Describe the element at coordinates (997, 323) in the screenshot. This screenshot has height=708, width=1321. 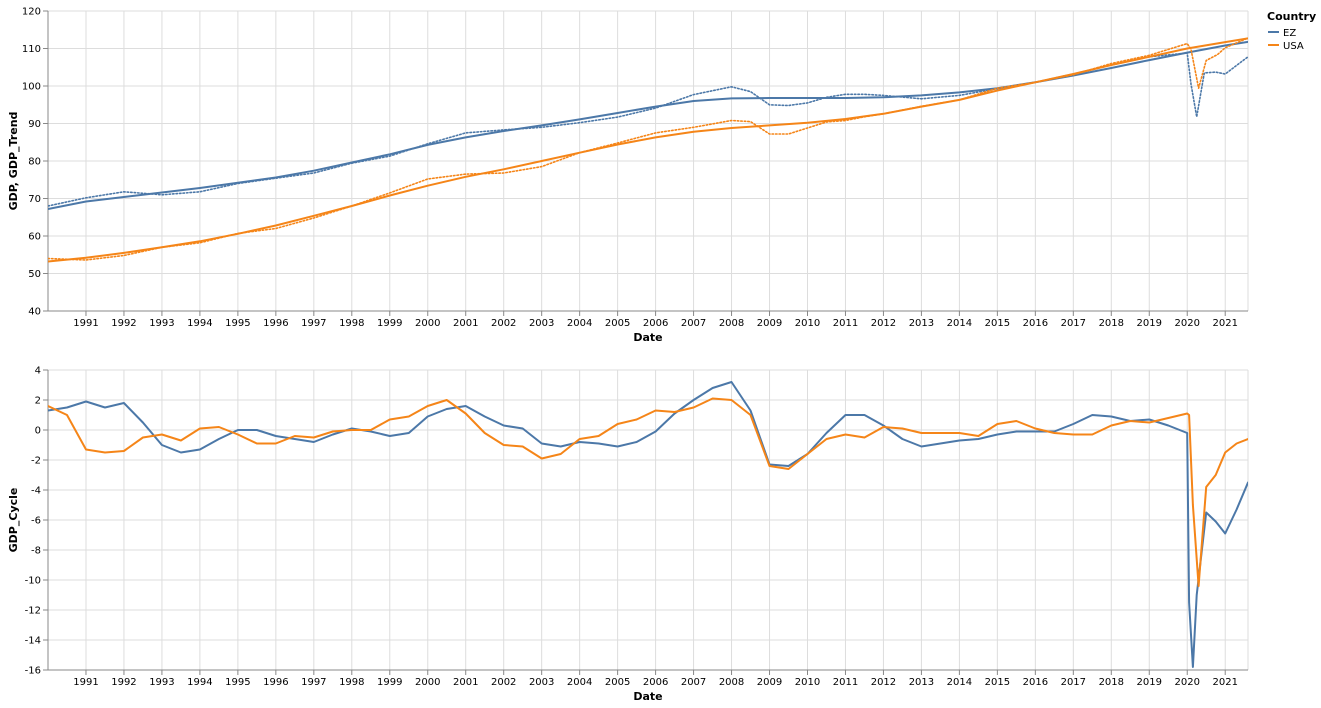
I see `trend-xtick-label: 2015` at that location.